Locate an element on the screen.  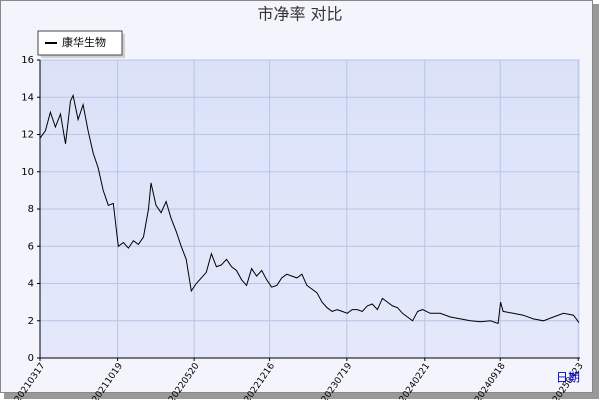
y-tick-label: 4 is located at coordinates (31, 284).